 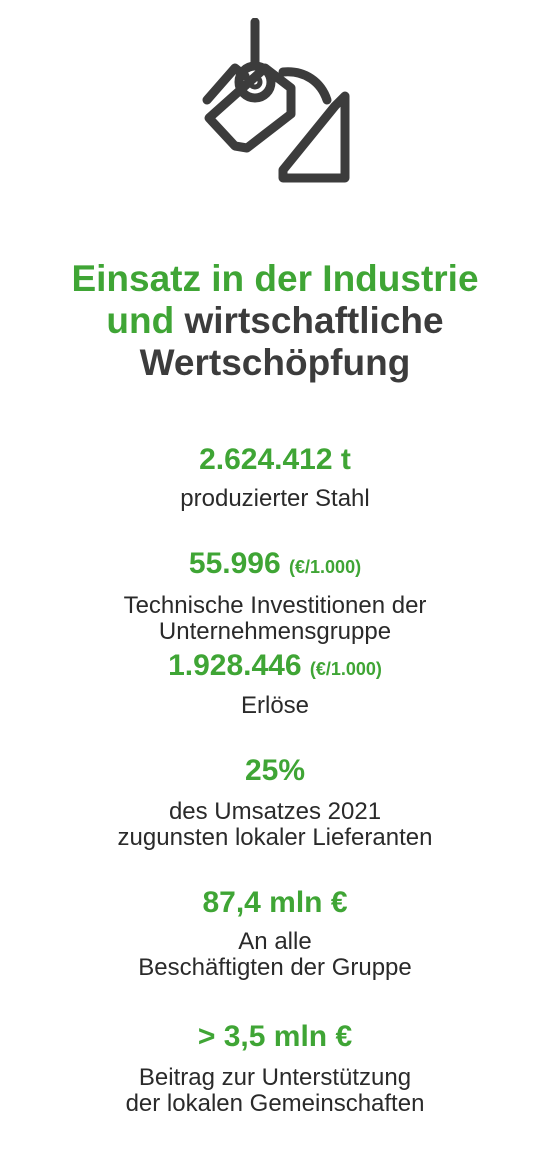 I want to click on stat-value: 2.624.412 t, so click(x=275, y=459).